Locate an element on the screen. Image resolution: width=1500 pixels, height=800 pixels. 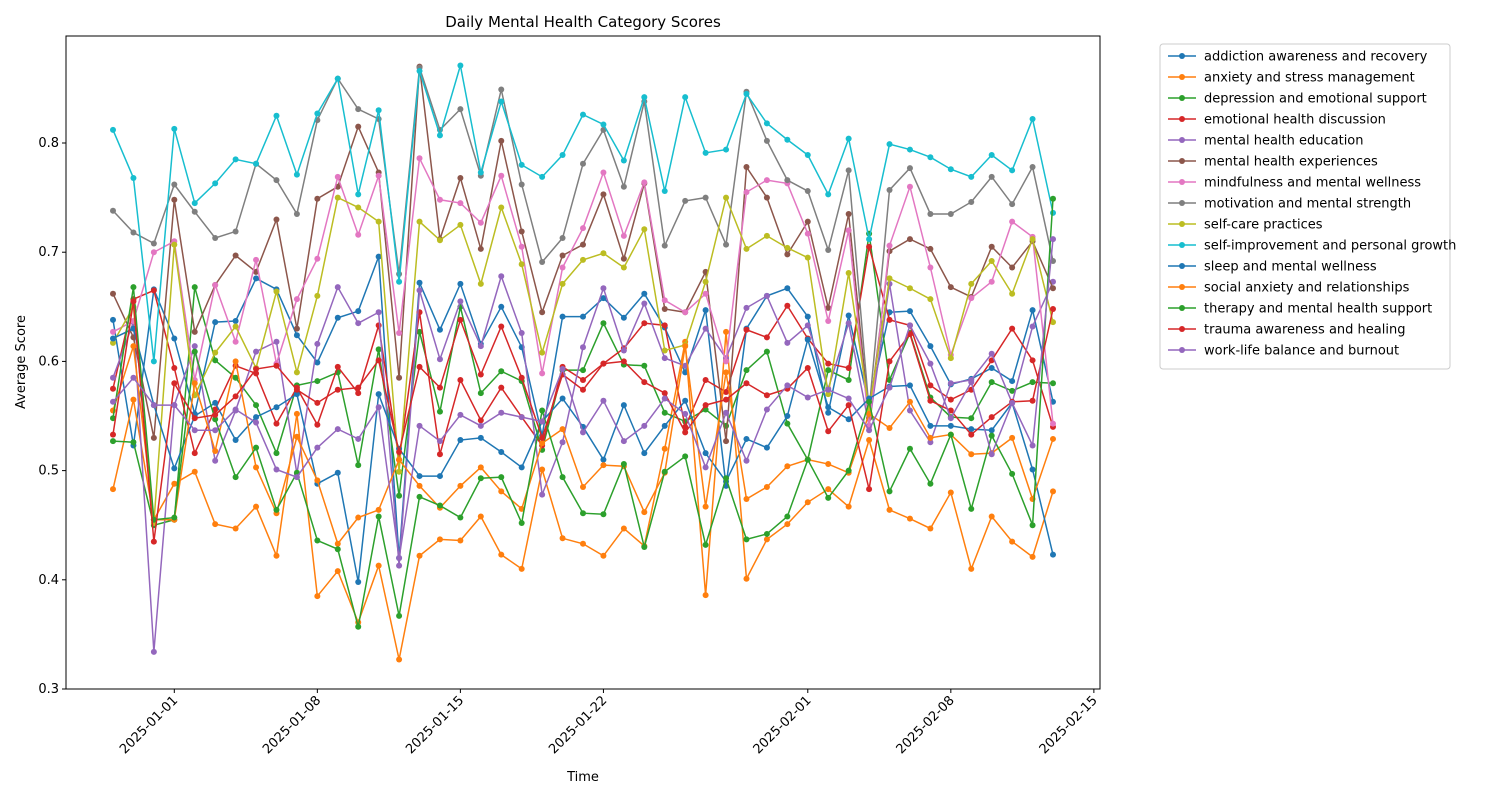
legend-marker is located at coordinates (1182, 287).